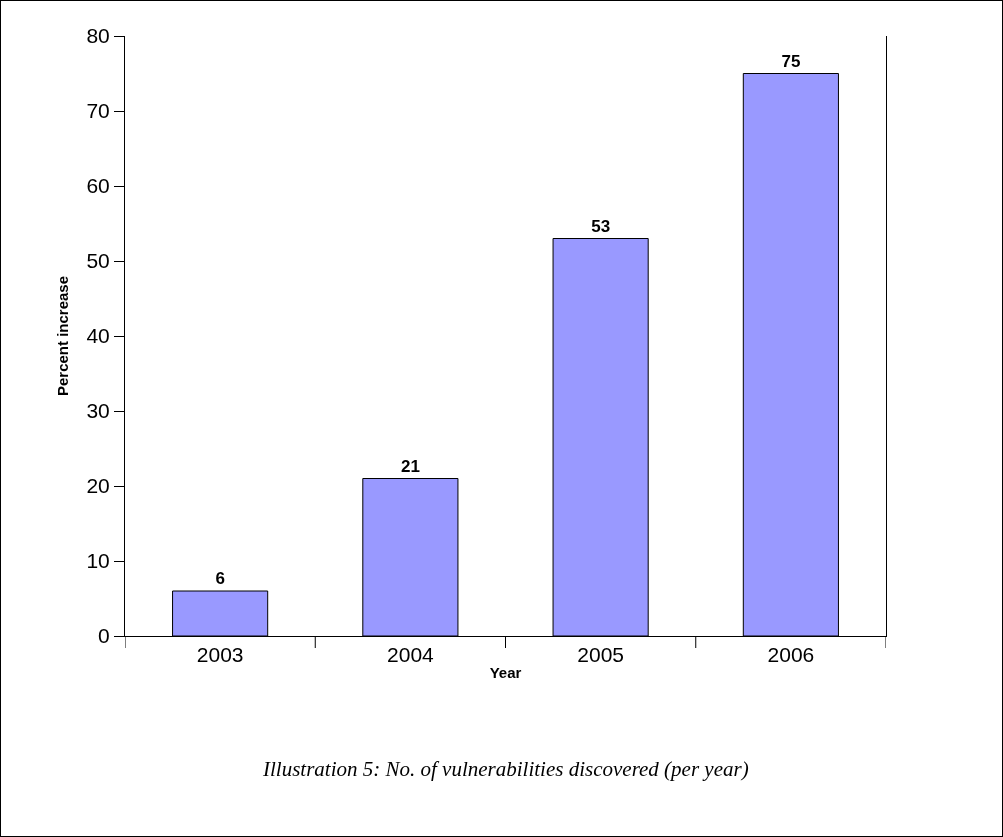 This screenshot has width=1003, height=837. What do you see at coordinates (791, 61) in the screenshot?
I see `data-label: 75` at bounding box center [791, 61].